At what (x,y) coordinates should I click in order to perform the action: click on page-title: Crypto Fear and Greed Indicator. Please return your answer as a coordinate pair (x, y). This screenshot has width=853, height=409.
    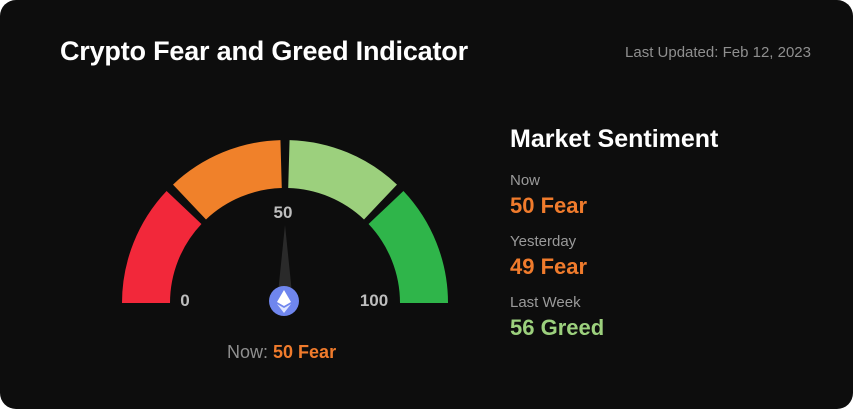
    Looking at the image, I should click on (264, 51).